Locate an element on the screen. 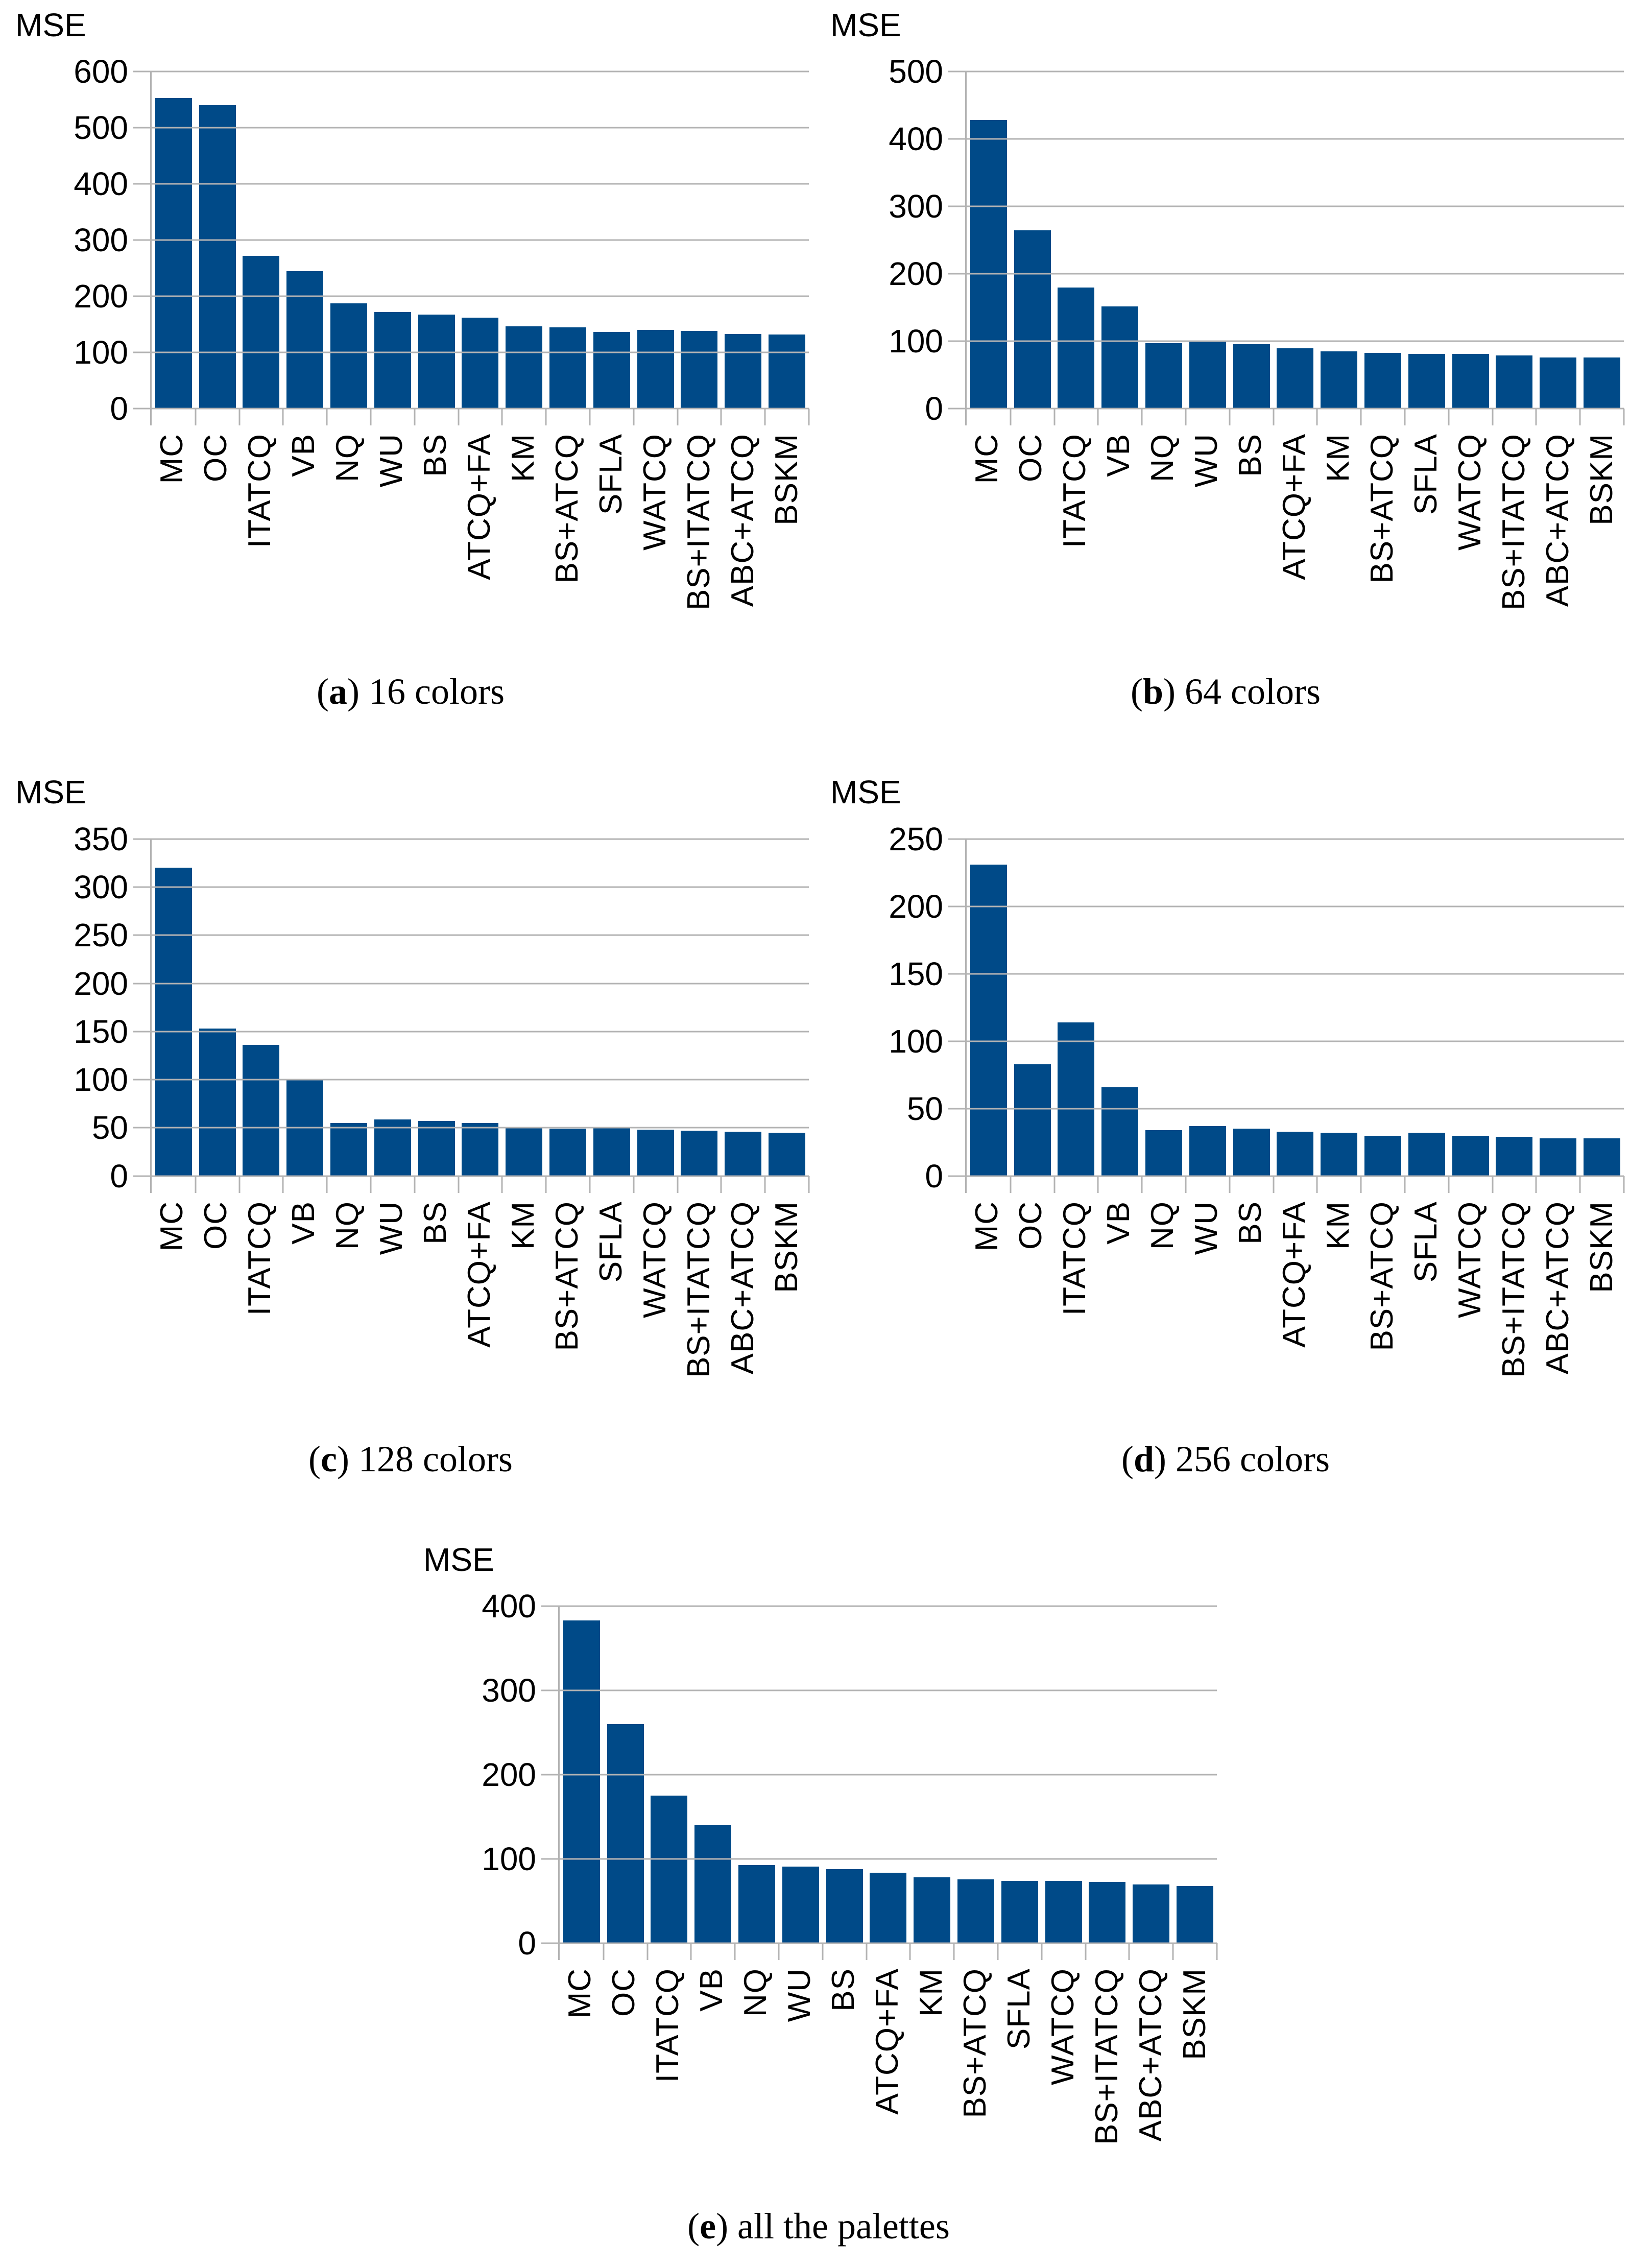 This screenshot has height=2268, width=1630. caption-letter: d is located at coordinates (1144, 1458).